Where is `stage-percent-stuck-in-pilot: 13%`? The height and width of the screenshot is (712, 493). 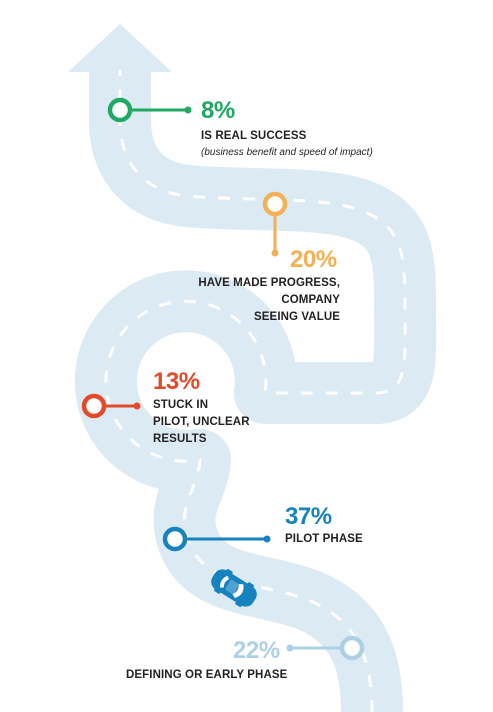
stage-percent-stuck-in-pilot: 13% is located at coordinates (176, 381).